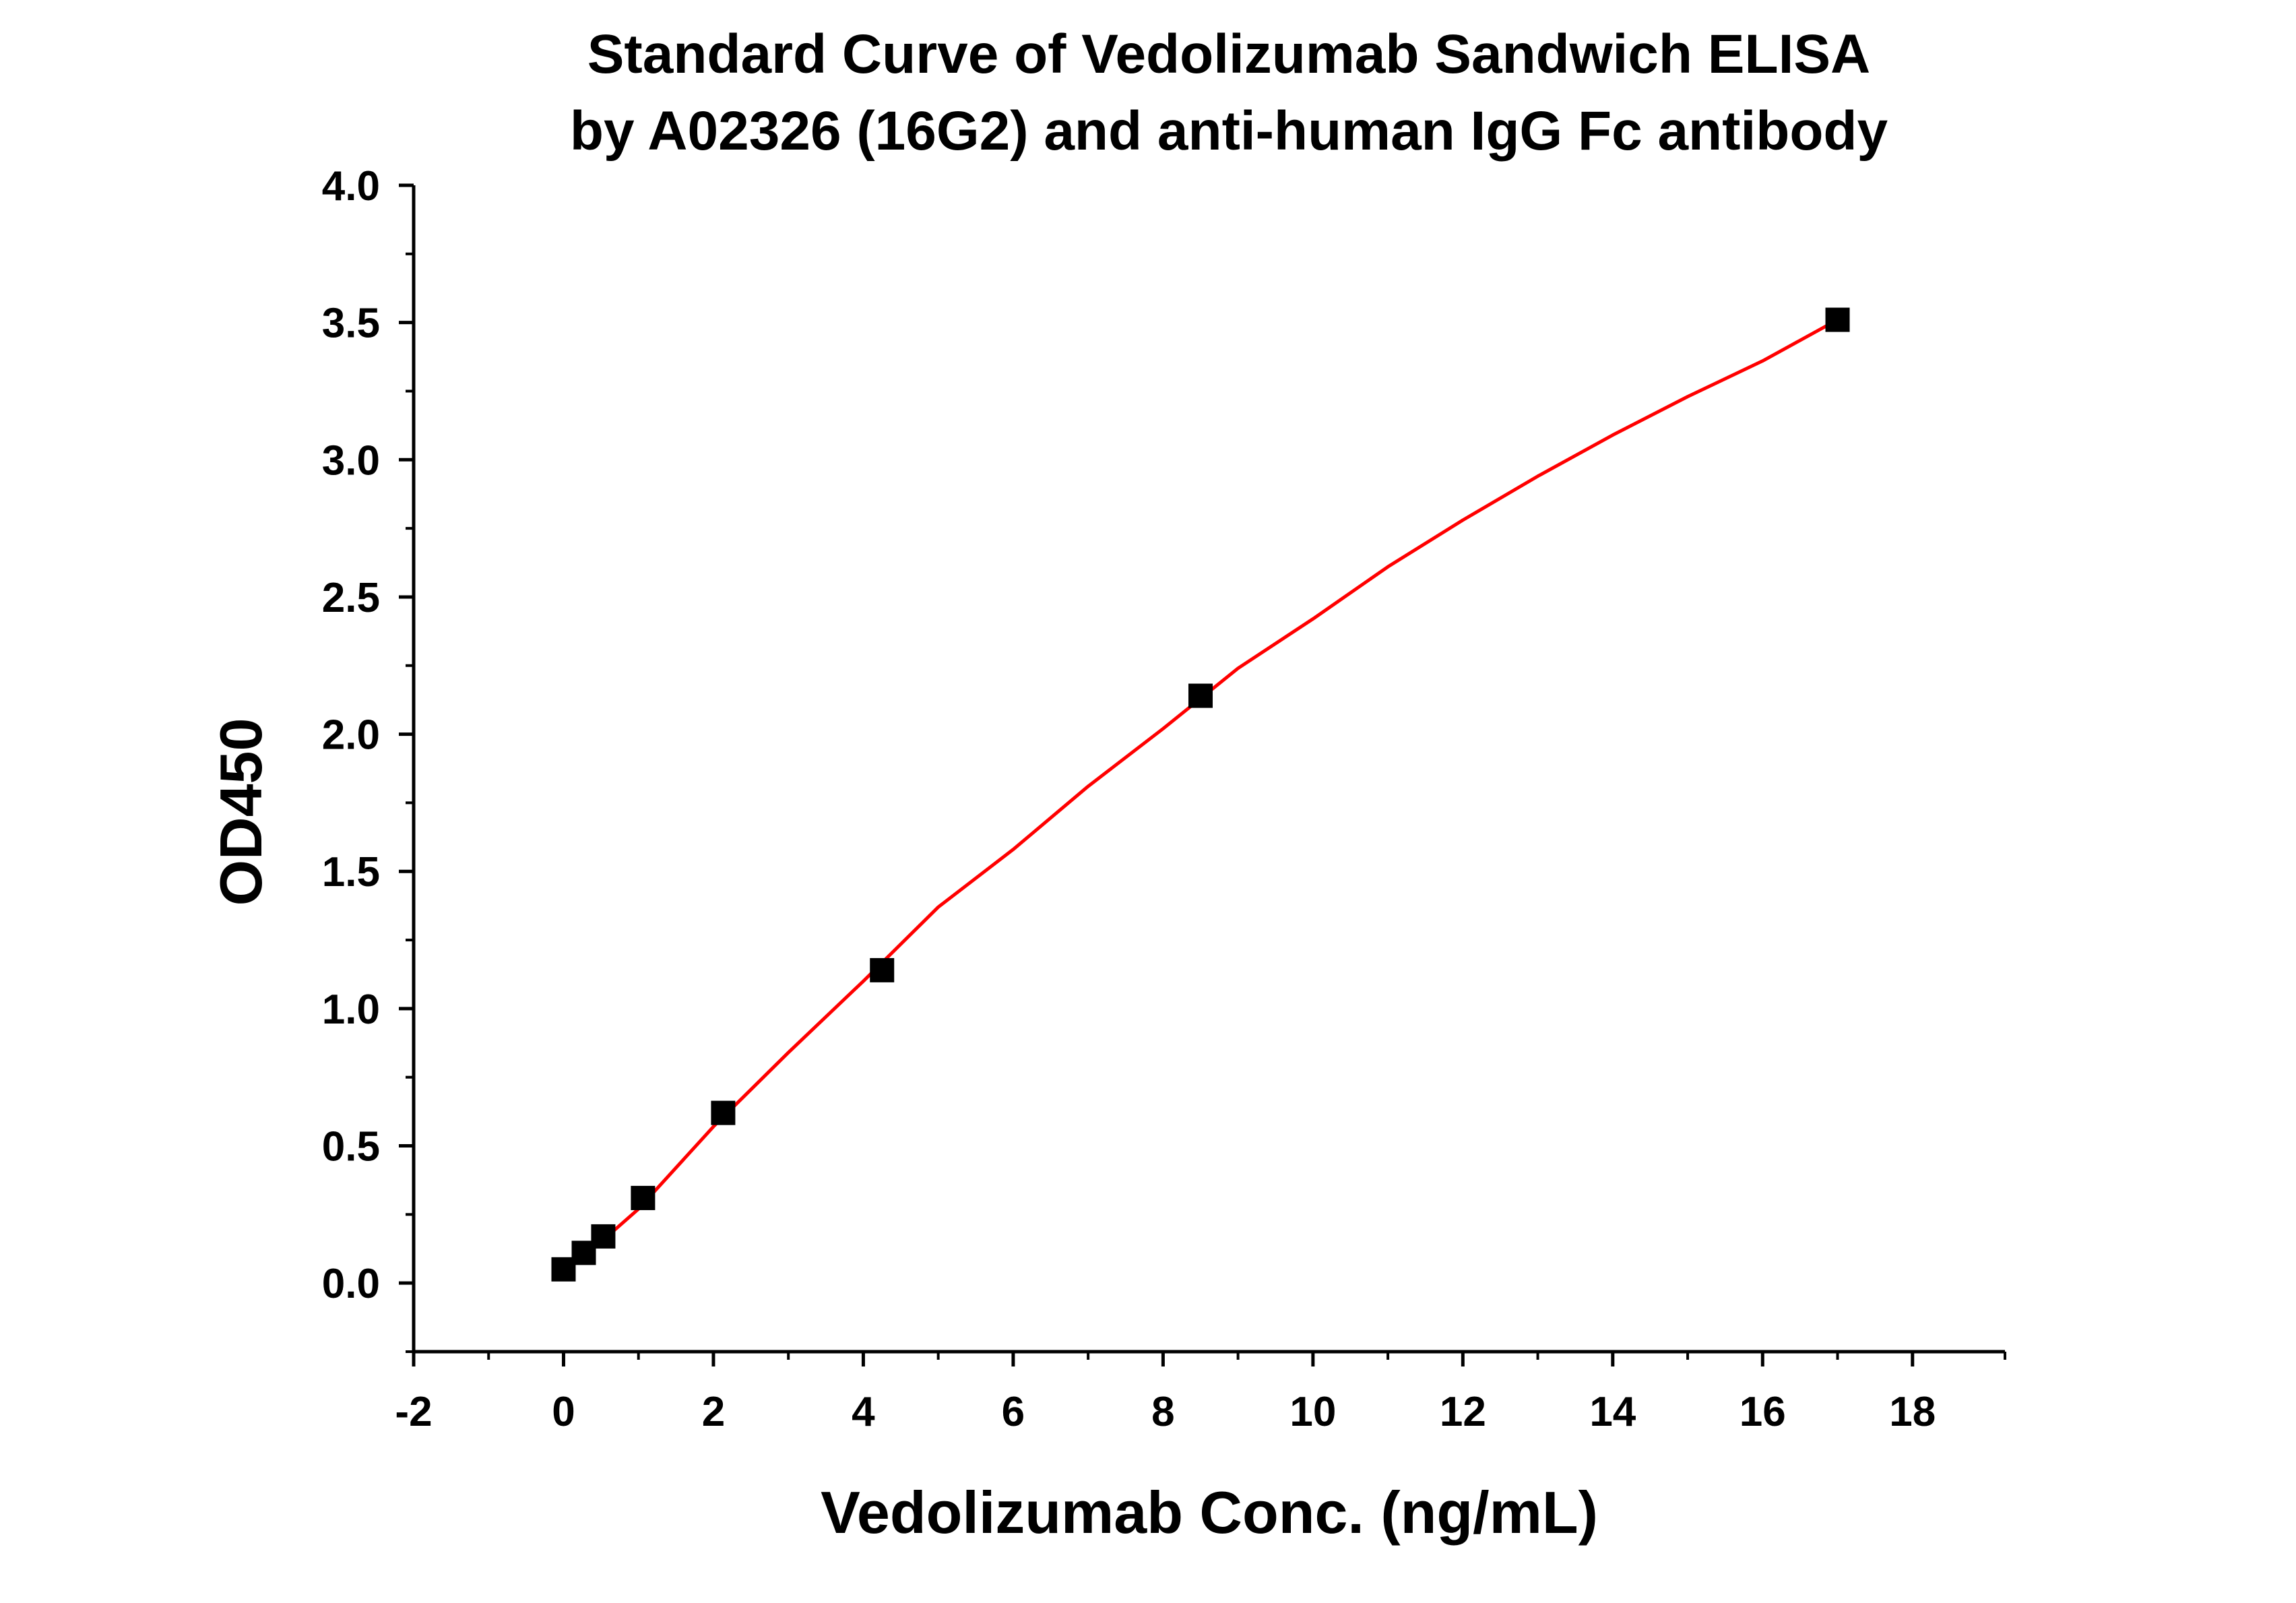 This screenshot has width=2296, height=1603. Describe the element at coordinates (1463, 1412) in the screenshot. I see `x-tick-label: 12` at that location.